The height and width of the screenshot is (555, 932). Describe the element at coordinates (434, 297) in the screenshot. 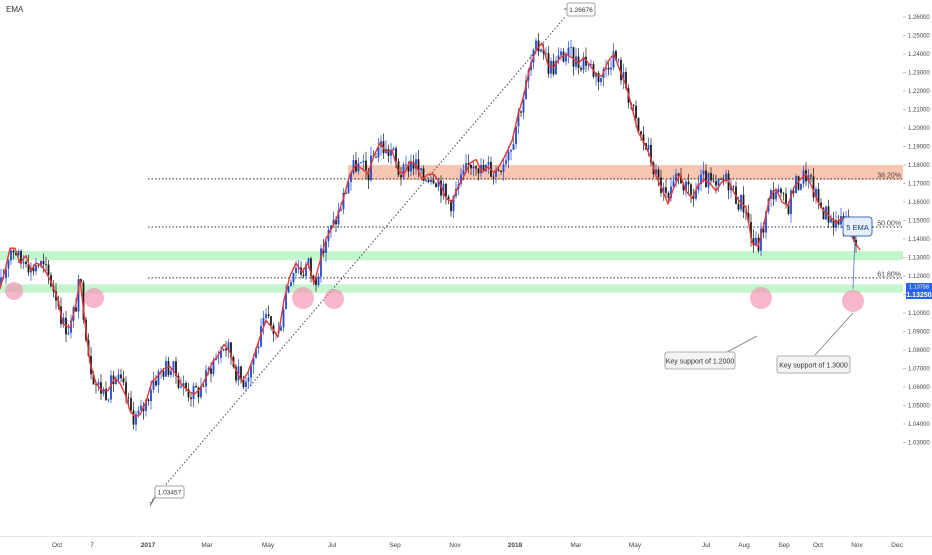

I see `highlight-circles` at that location.